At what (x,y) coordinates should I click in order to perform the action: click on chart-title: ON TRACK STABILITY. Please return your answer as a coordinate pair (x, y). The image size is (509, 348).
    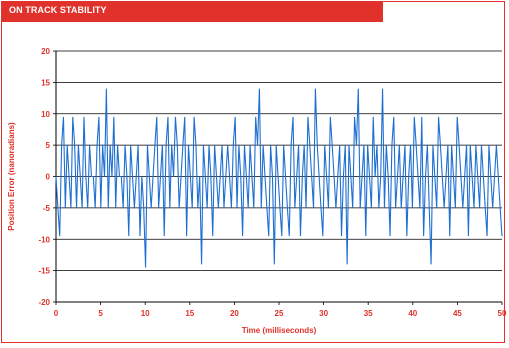
    Looking at the image, I should click on (58, 10).